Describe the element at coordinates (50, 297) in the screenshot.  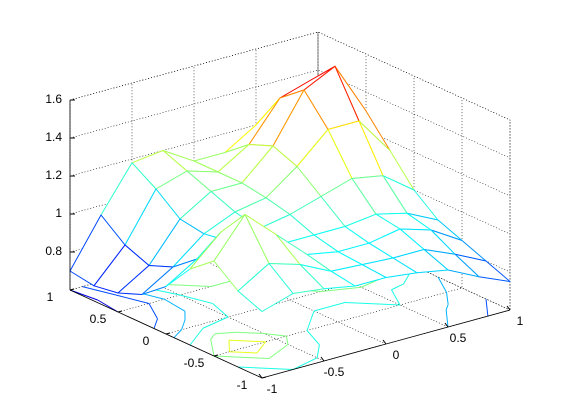
I see `y-tick-label: 1` at that location.